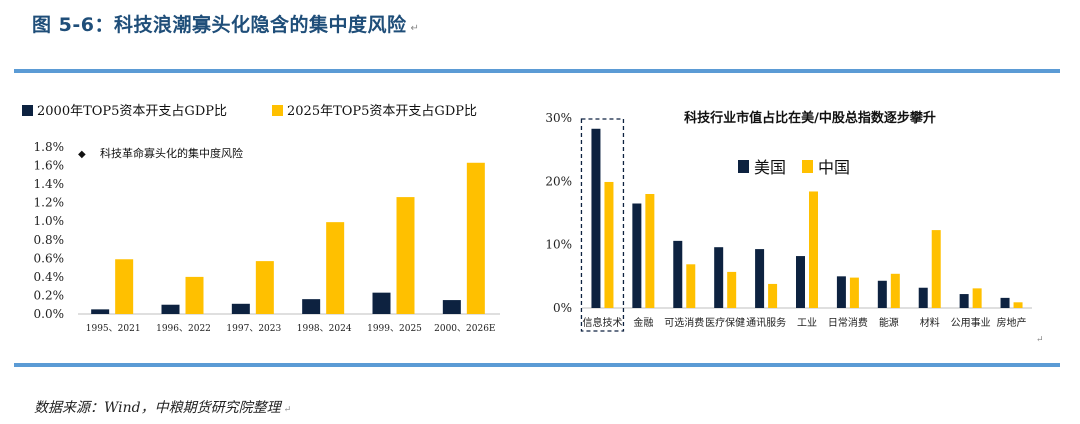 The image size is (1080, 424). Describe the element at coordinates (558, 245) in the screenshot. I see `y-tick-label: 10%` at that location.